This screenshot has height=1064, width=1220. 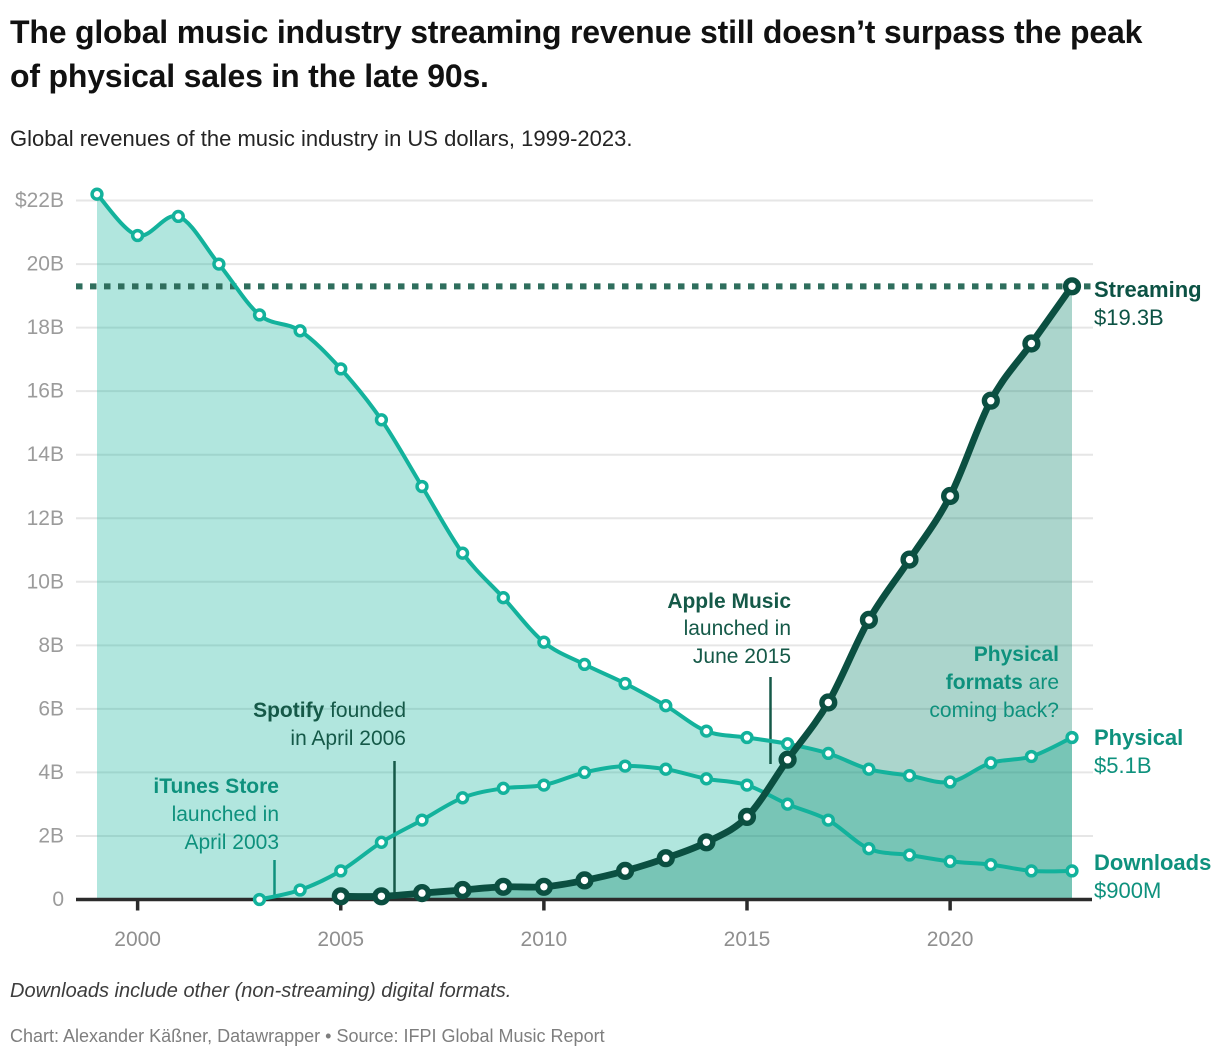 What do you see at coordinates (45, 264) in the screenshot?
I see `y-axis-tick-label: 20B` at bounding box center [45, 264].